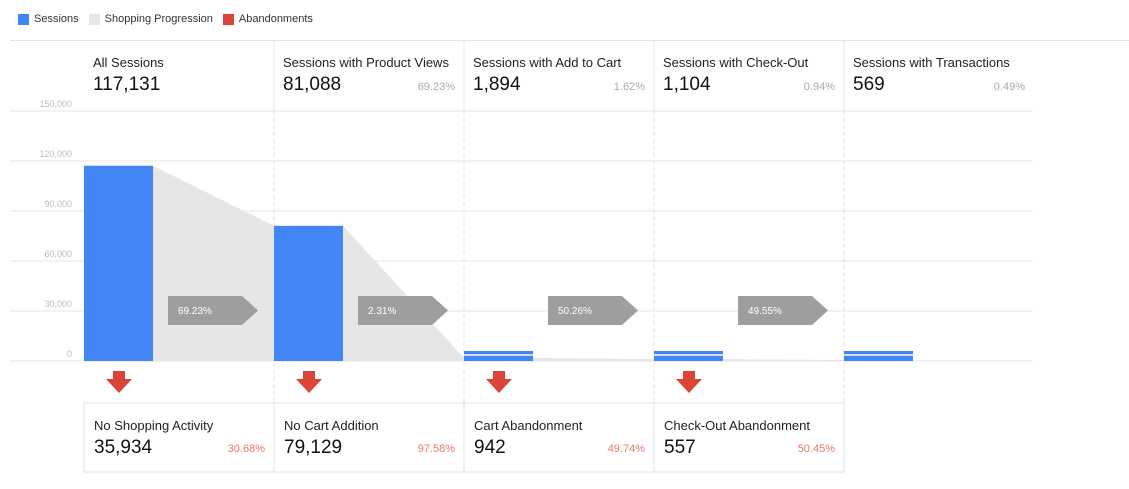  What do you see at coordinates (331, 425) in the screenshot?
I see `abandonment-title-2: No Cart Addition` at bounding box center [331, 425].